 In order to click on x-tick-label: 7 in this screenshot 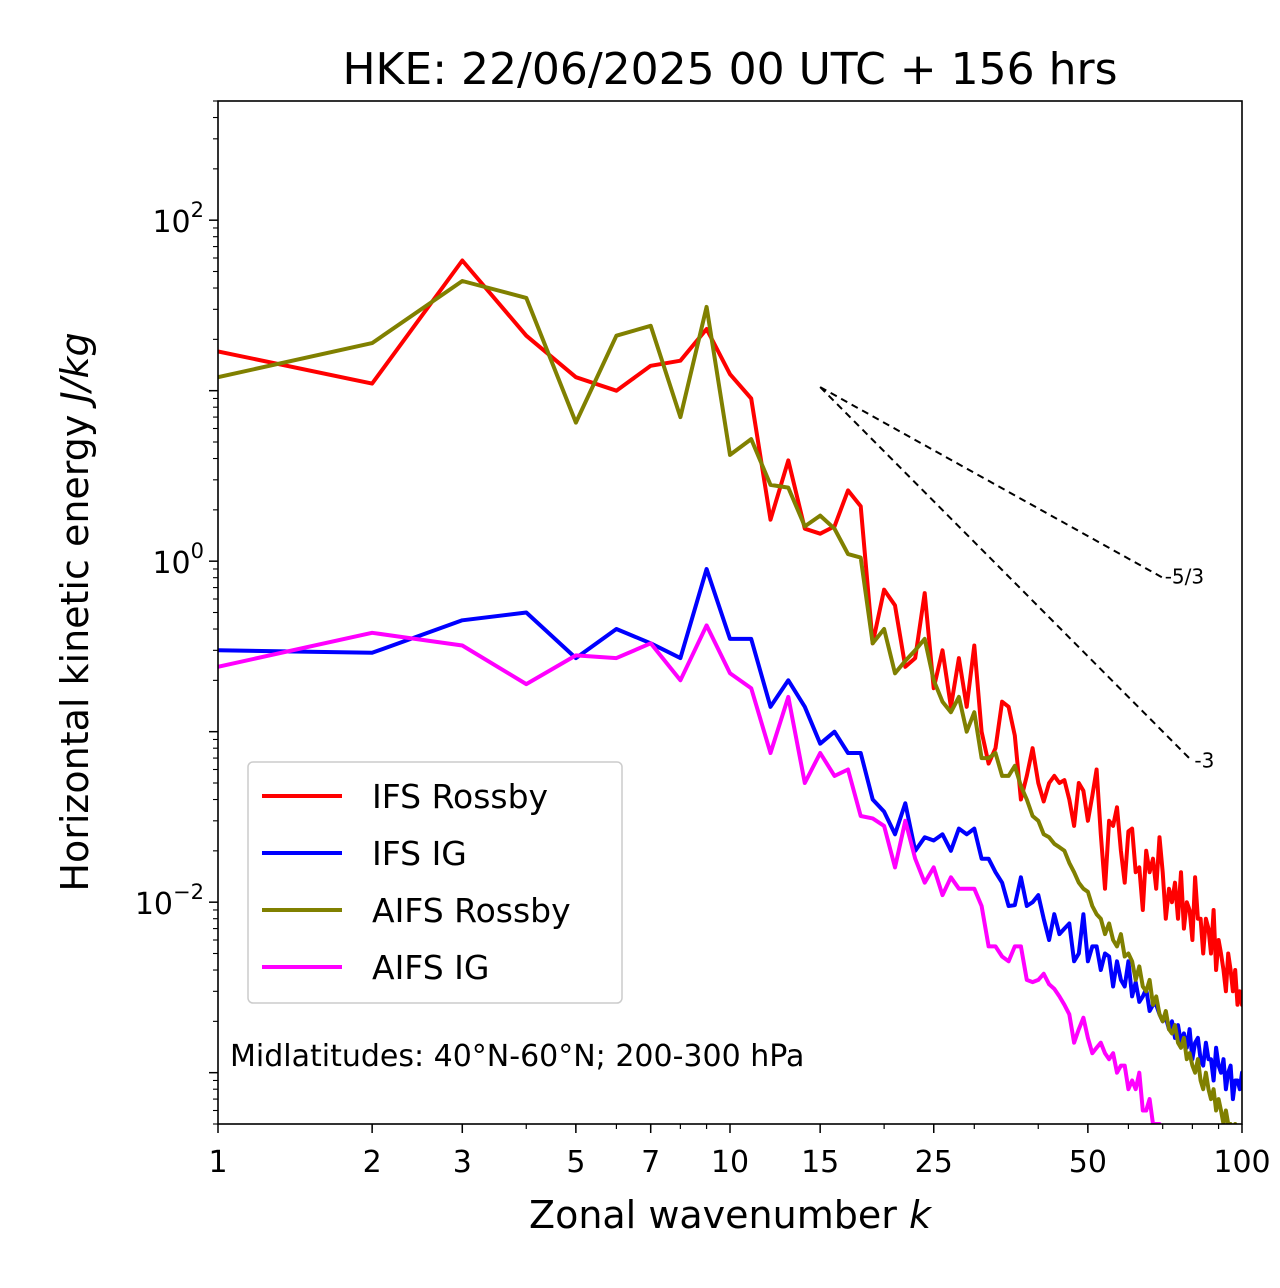, I will do `click(650, 1162)`.